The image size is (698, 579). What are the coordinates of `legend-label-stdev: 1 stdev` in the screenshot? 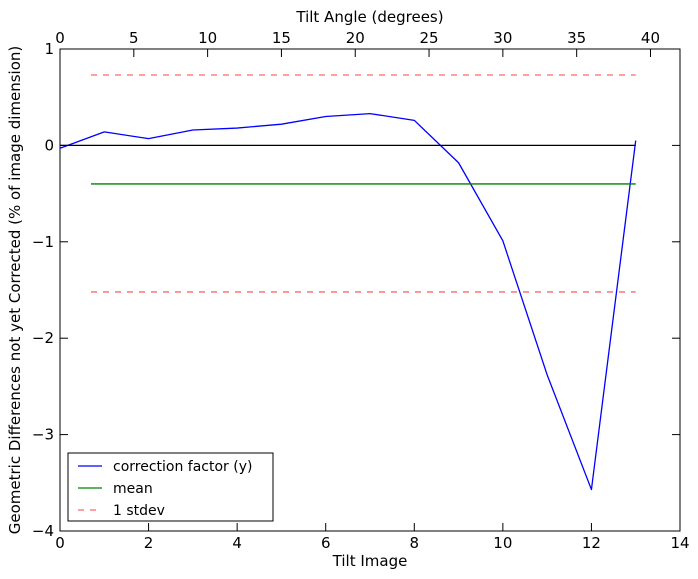 It's located at (139, 511).